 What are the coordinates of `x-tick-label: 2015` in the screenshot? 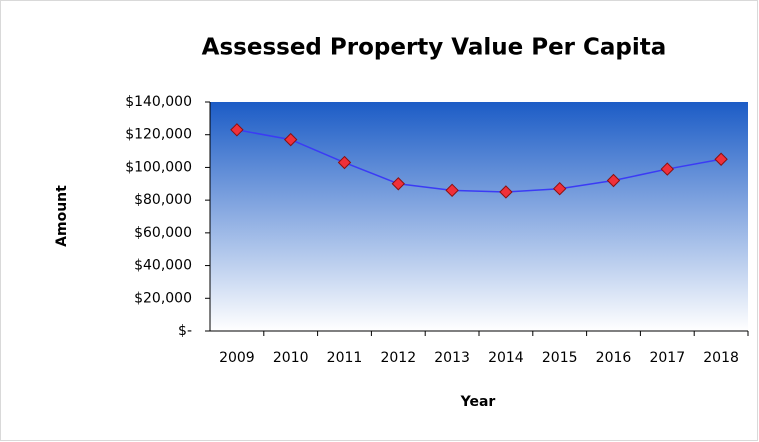 It's located at (560, 358).